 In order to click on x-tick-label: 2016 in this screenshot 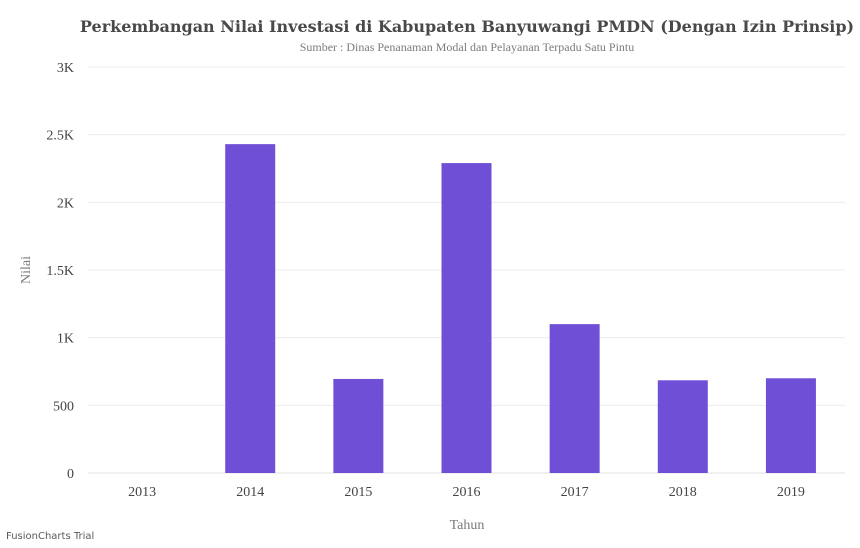, I will do `click(467, 492)`.